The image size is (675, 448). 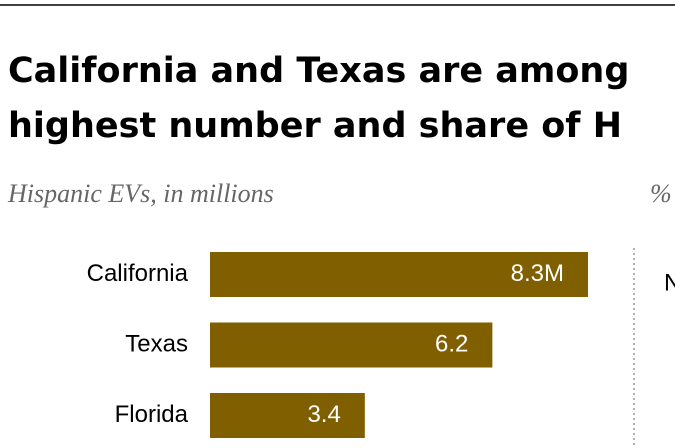 I want to click on value-label: 6.2, so click(x=451, y=343).